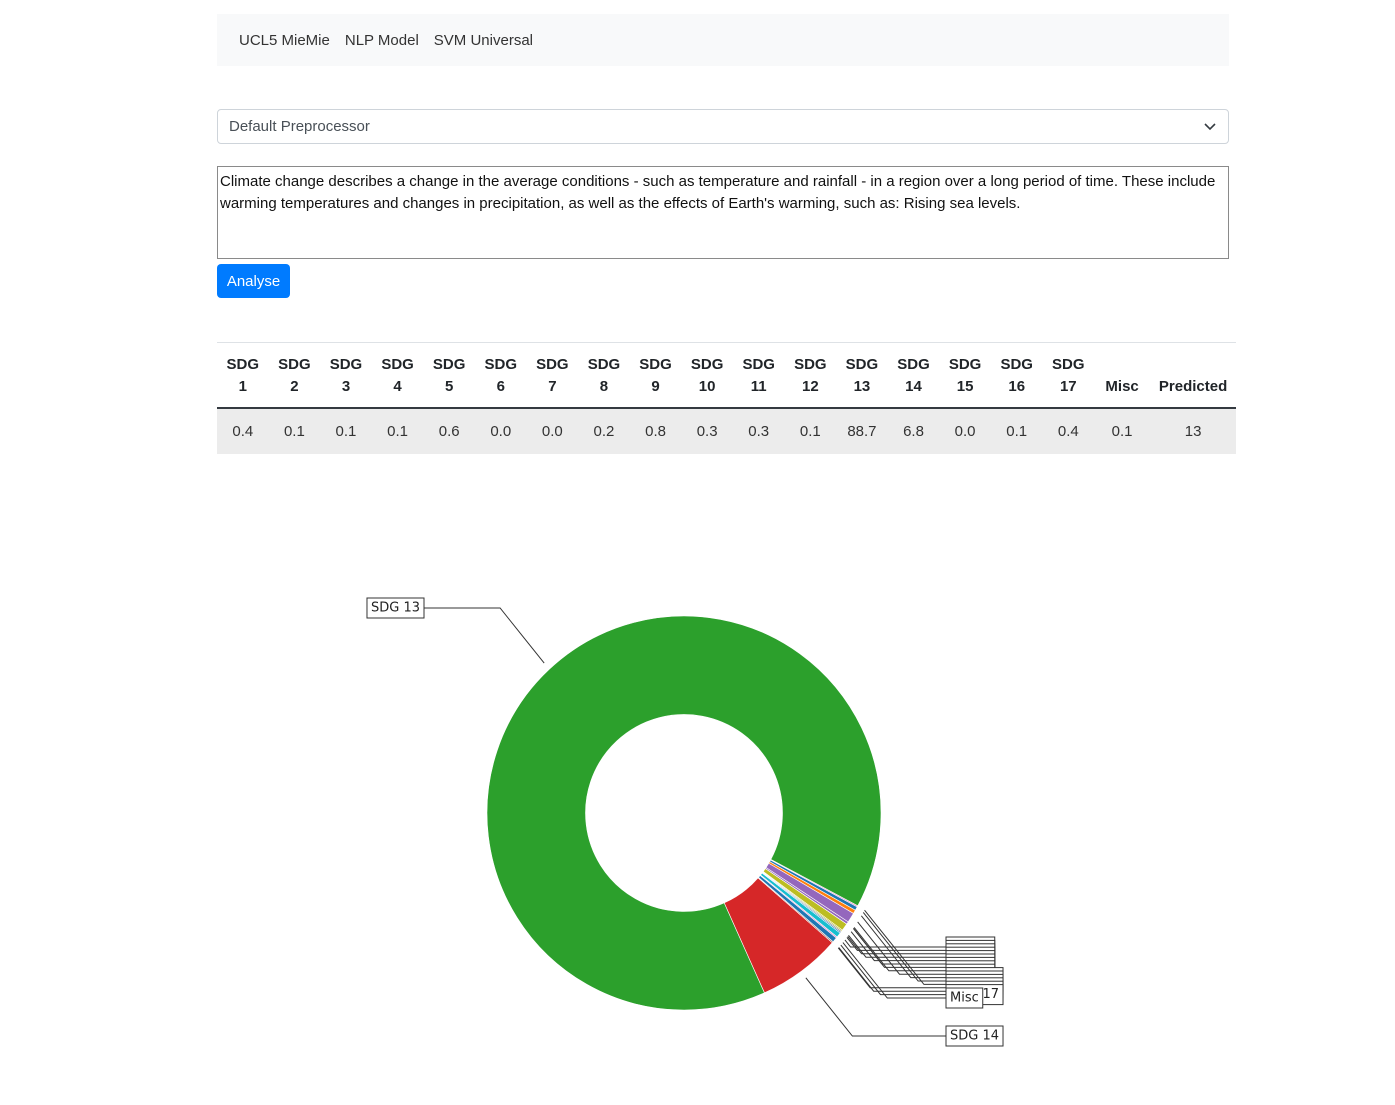  Describe the element at coordinates (552, 375) in the screenshot. I see `header-cell: SDG 7` at that location.